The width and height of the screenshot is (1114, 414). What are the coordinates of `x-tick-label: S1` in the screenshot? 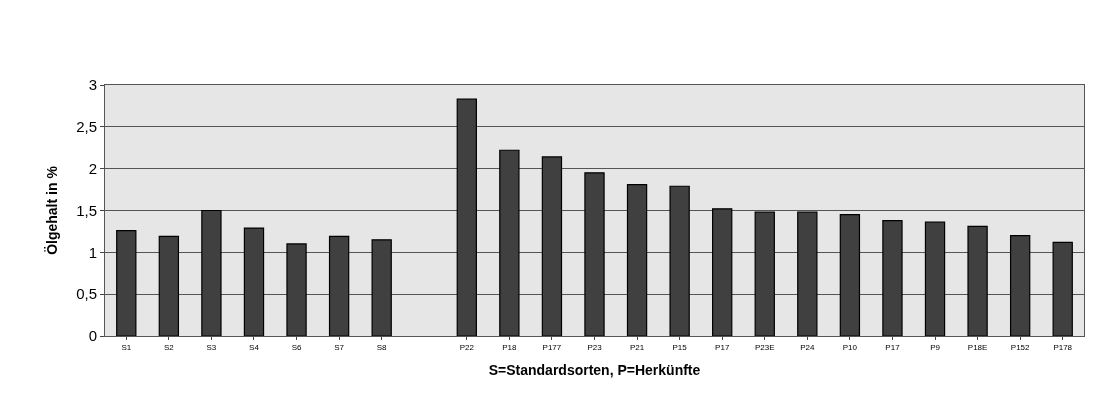 It's located at (126, 347).